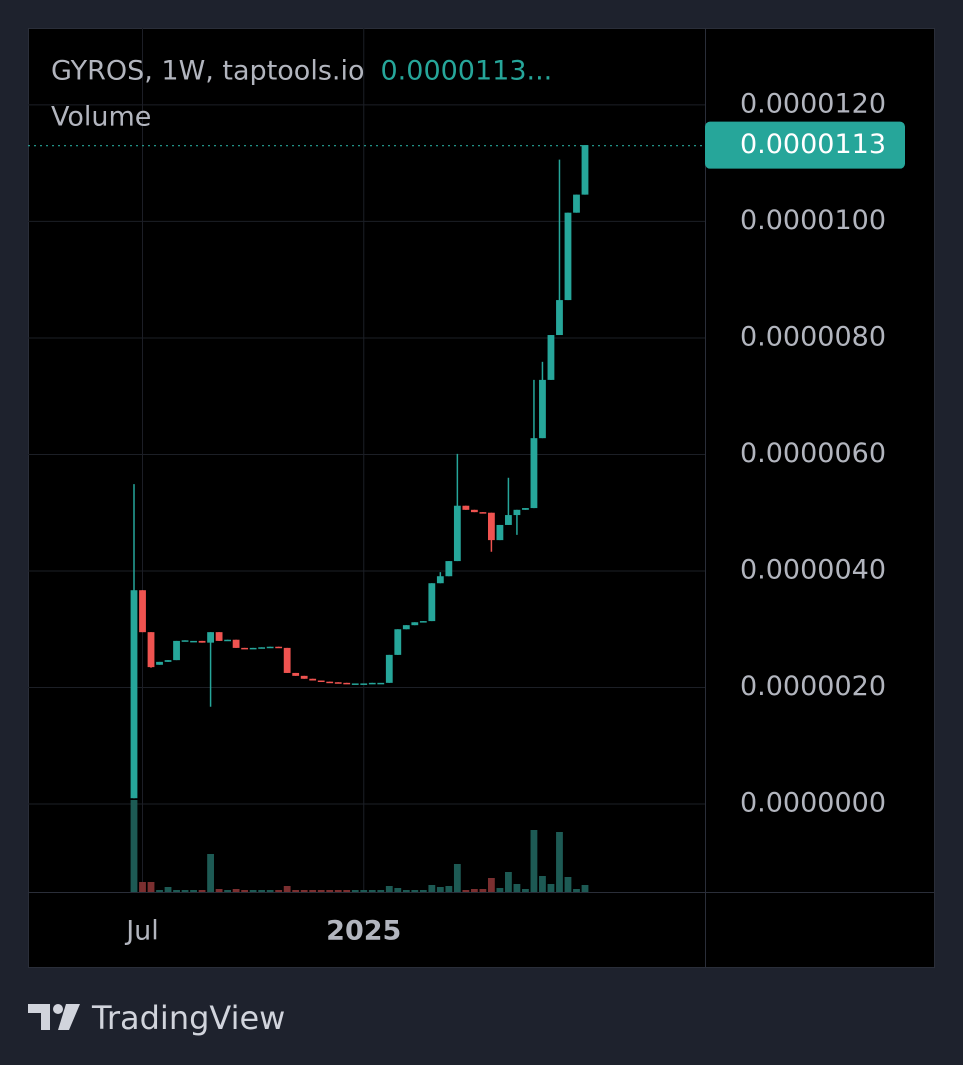 The width and height of the screenshot is (963, 1065). Describe the element at coordinates (359, 846) in the screenshot. I see `volume-layer` at that location.